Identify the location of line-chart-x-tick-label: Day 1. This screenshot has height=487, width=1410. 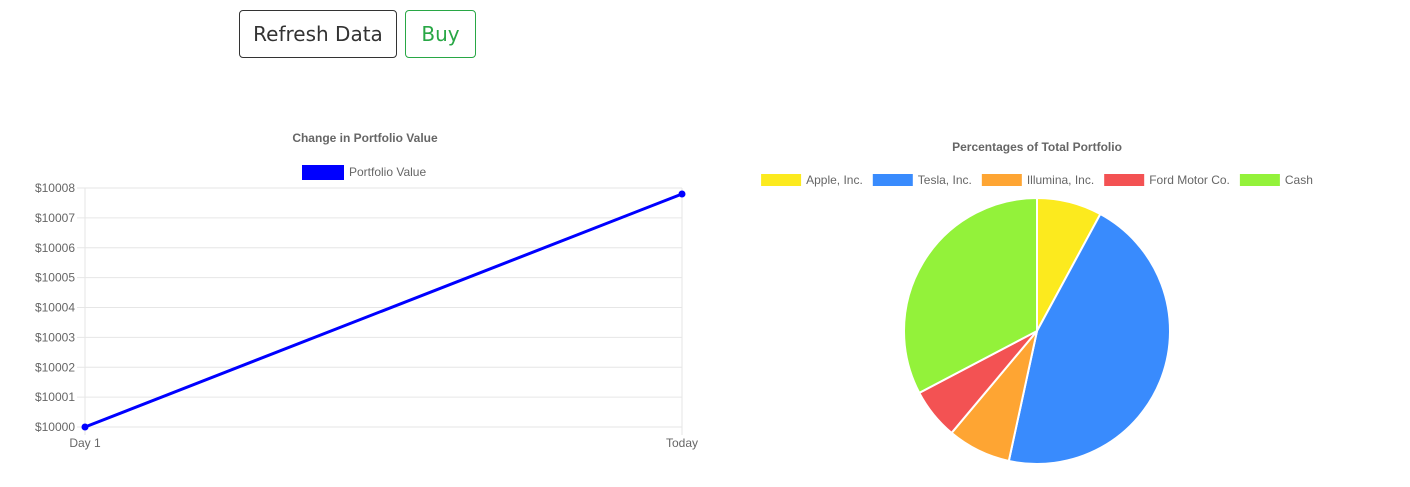
(85, 443).